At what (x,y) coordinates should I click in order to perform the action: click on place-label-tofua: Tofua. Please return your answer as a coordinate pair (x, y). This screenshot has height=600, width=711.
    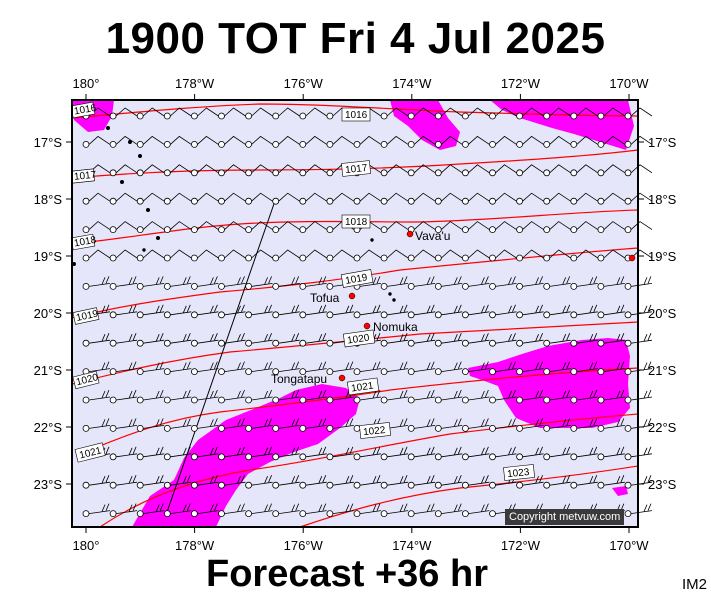
    Looking at the image, I should click on (325, 298).